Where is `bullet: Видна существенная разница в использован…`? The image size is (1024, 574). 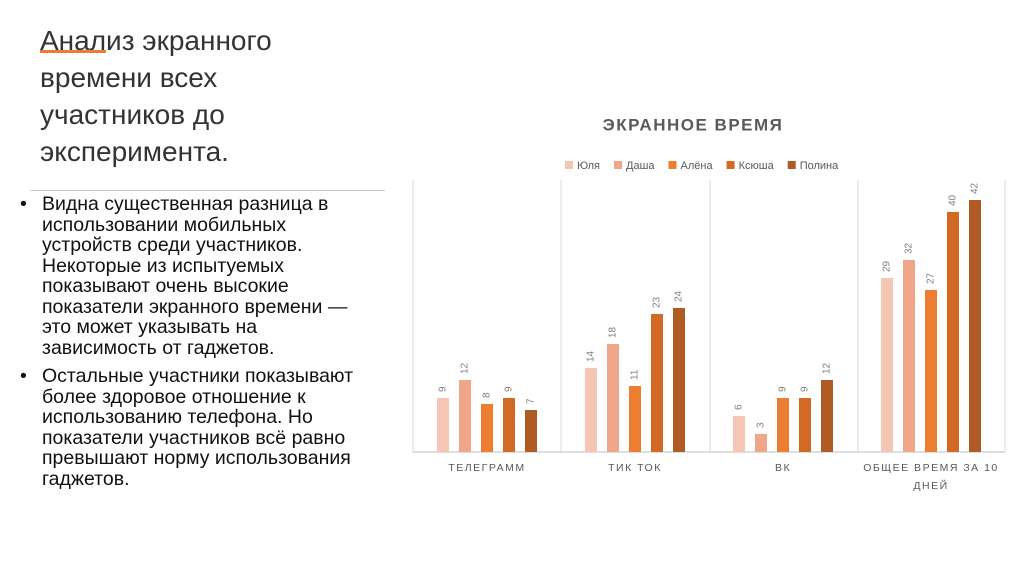 bullet: Видна существенная разница в использован… is located at coordinates (195, 276).